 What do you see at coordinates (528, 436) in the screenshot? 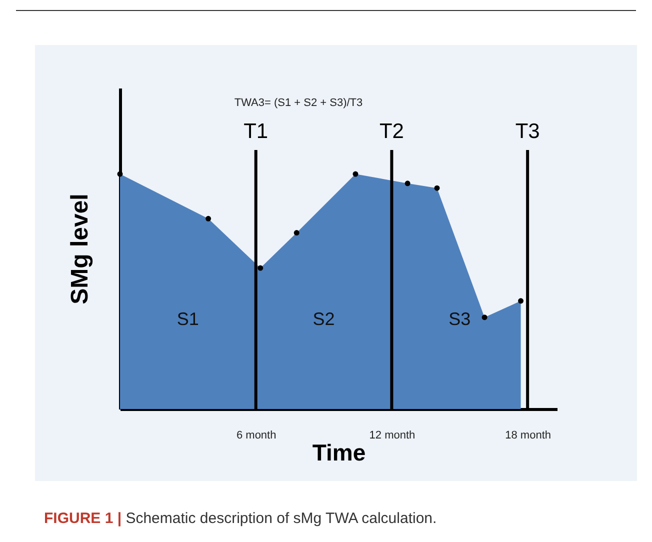
I see `x-tick-label: 18 month` at bounding box center [528, 436].